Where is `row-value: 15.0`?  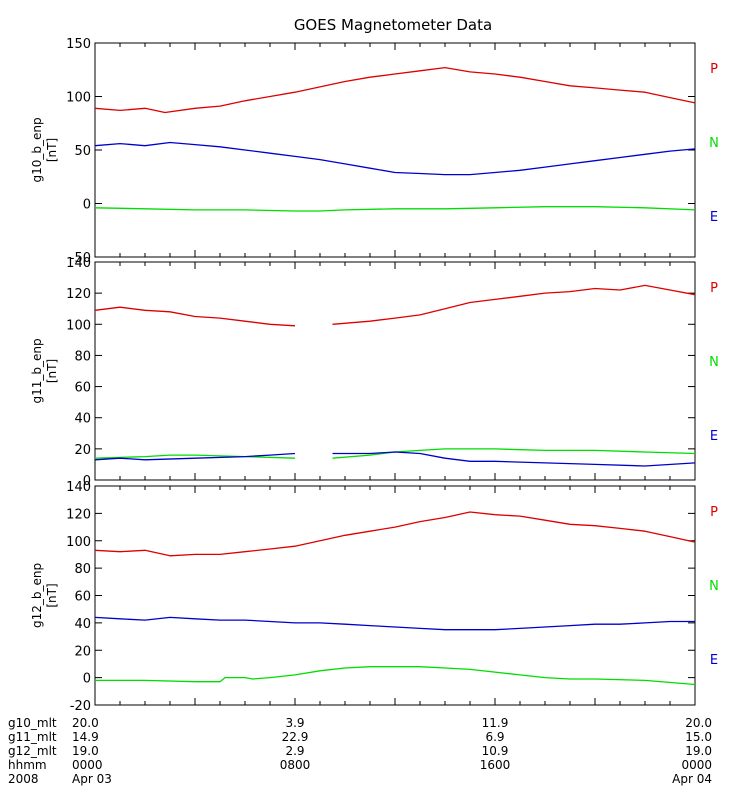
row-value: 15.0 is located at coordinates (698, 737).